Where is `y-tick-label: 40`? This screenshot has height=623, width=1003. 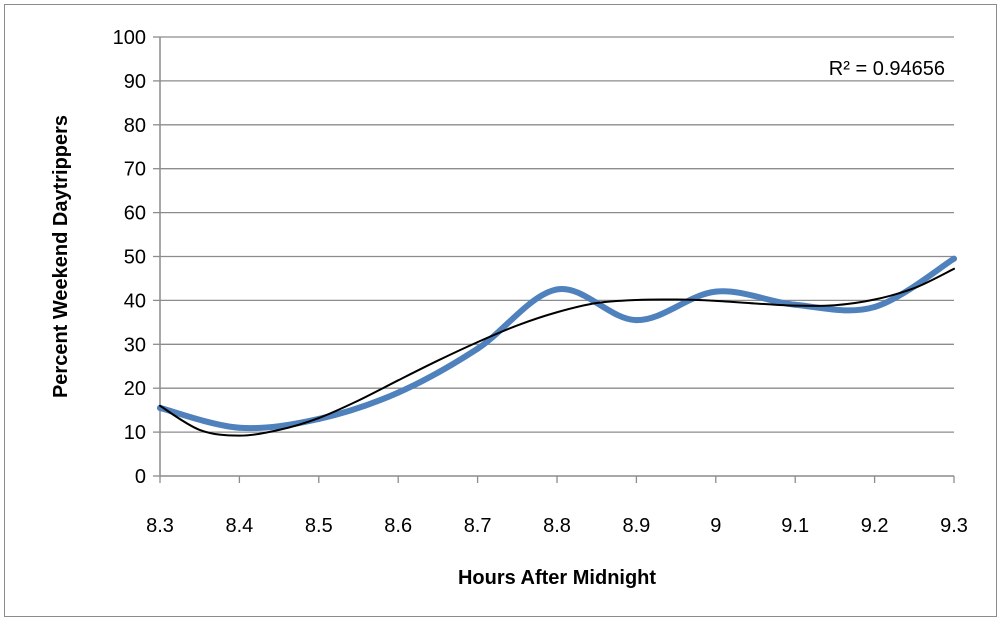
y-tick-label: 40 is located at coordinates (135, 301).